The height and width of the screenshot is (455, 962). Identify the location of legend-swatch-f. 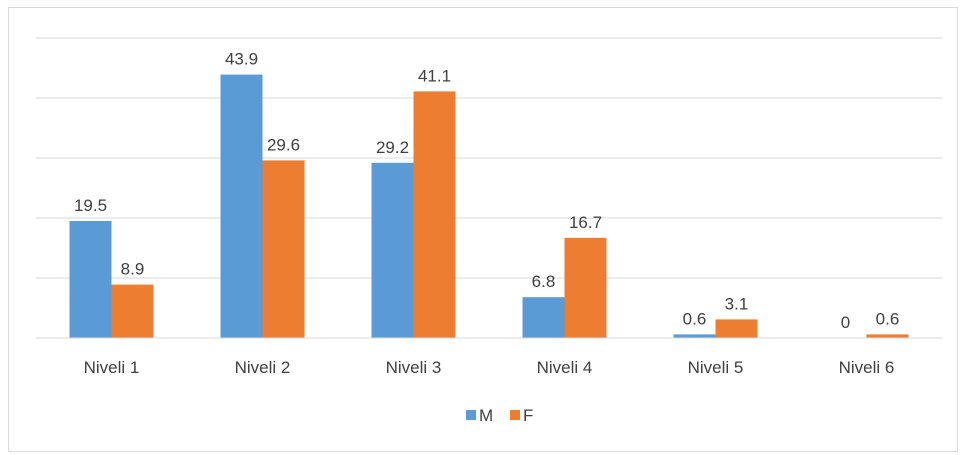
(515, 415).